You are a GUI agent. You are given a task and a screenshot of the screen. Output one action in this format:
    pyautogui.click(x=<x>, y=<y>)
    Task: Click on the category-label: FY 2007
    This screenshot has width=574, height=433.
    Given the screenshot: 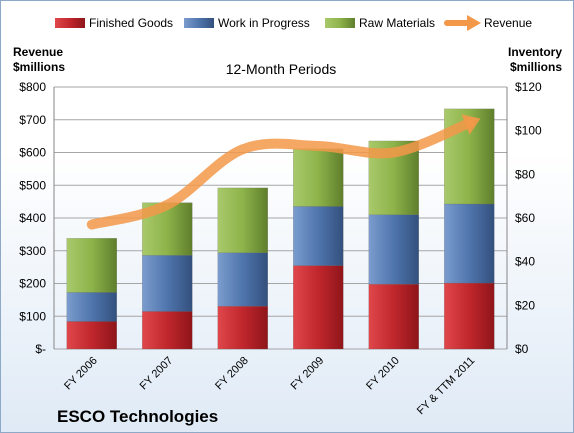 What is the action you would take?
    pyautogui.click(x=157, y=374)
    